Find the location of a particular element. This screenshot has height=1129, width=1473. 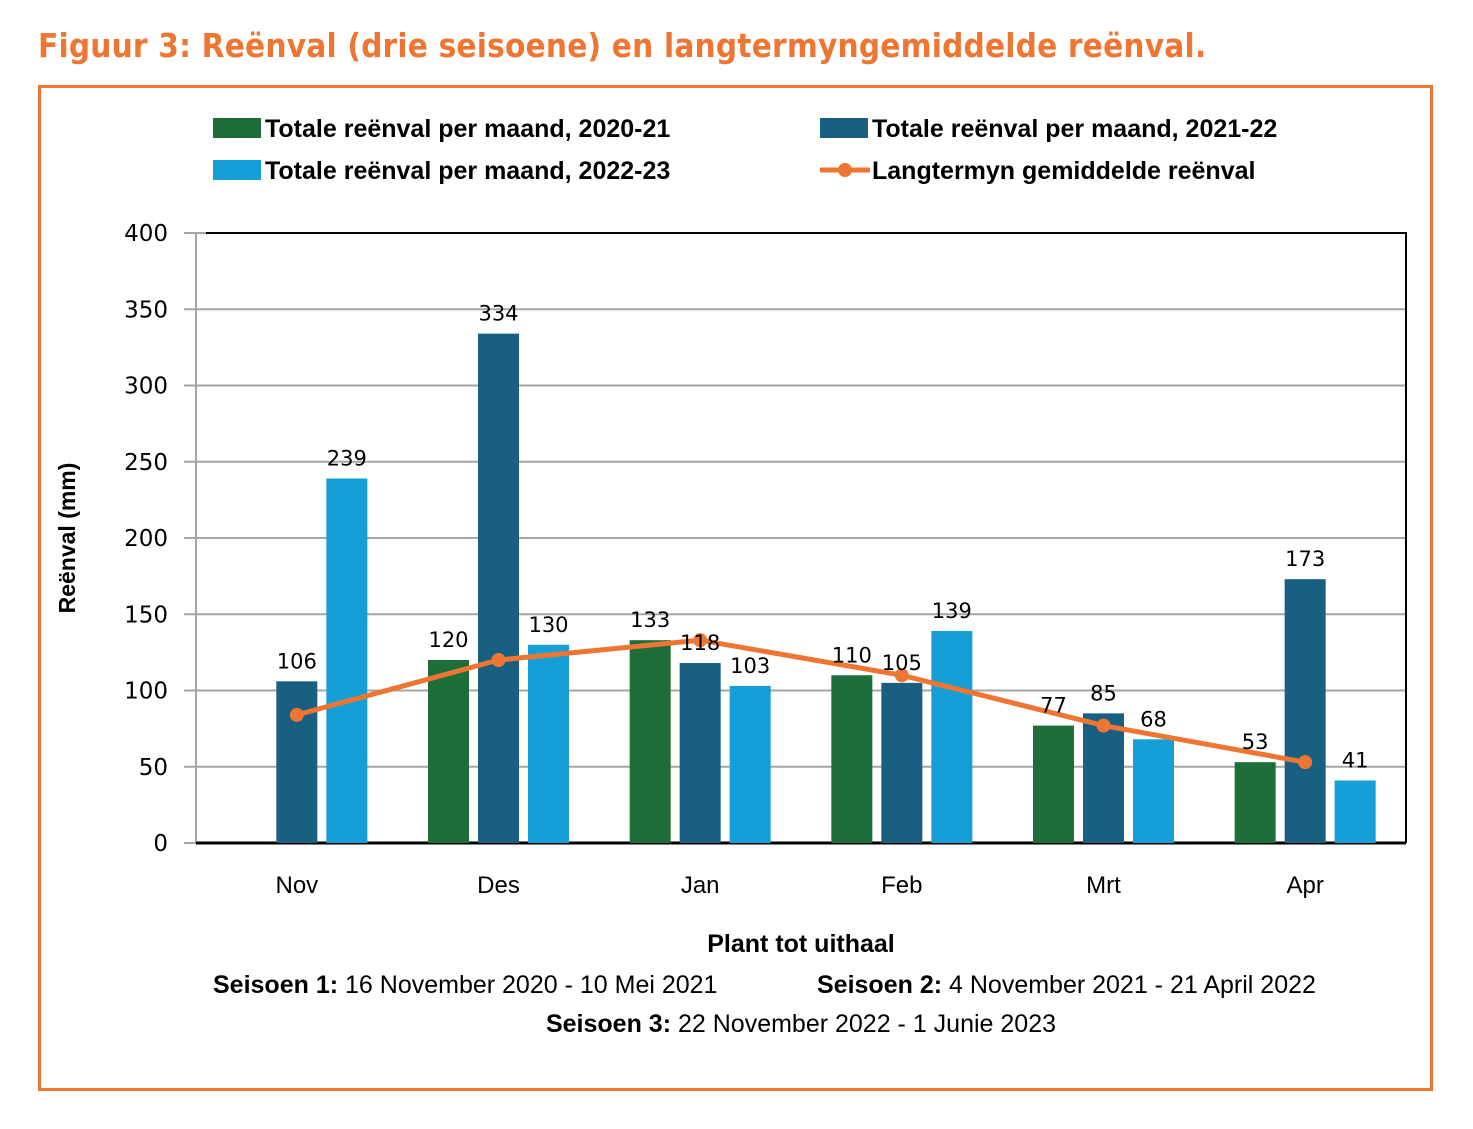

legend-marker is located at coordinates (845, 170).